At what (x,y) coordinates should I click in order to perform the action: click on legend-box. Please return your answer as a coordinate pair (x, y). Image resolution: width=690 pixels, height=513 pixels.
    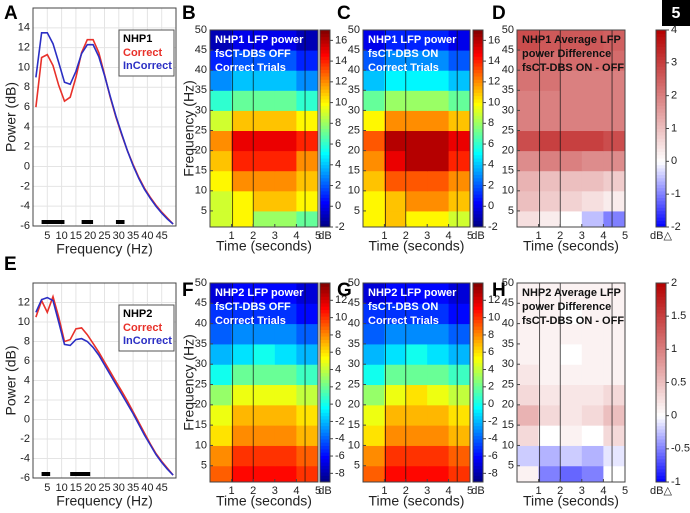
    Looking at the image, I should click on (146, 53).